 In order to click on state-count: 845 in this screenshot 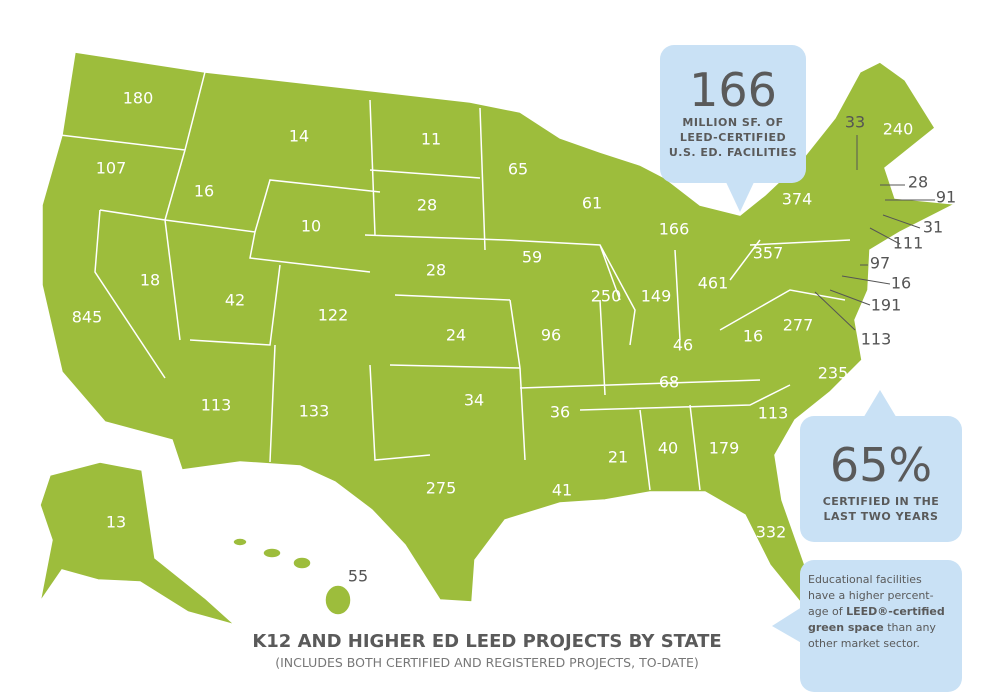, I will do `click(87, 317)`.